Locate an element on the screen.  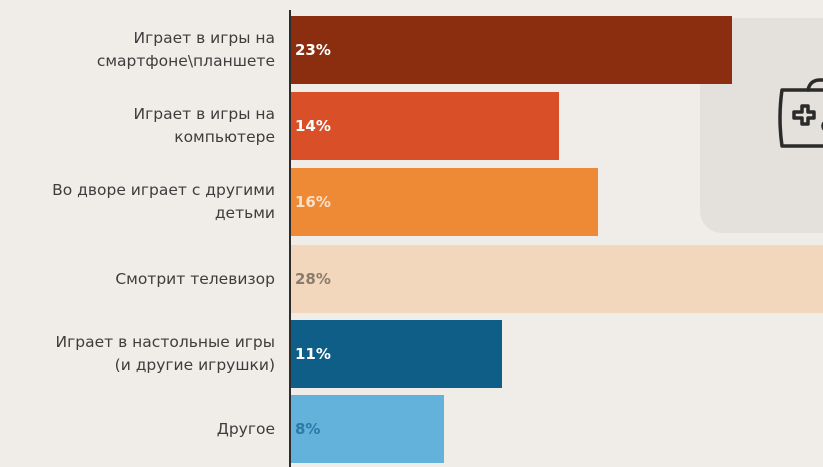
data-label: 14% is located at coordinates (313, 126).